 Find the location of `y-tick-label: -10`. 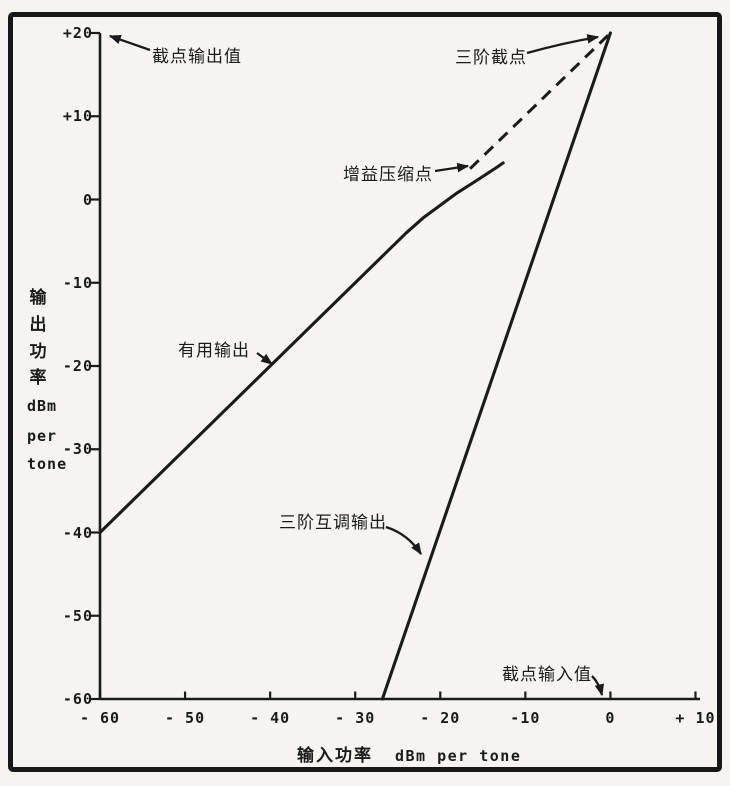

y-tick-label: -10 is located at coordinates (77, 282).